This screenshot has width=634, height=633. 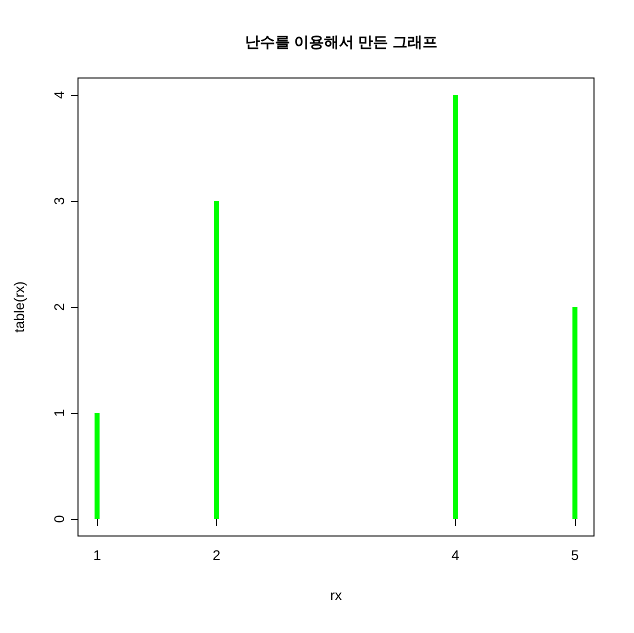 I want to click on y-axis-title: table(rx), so click(x=19, y=307).